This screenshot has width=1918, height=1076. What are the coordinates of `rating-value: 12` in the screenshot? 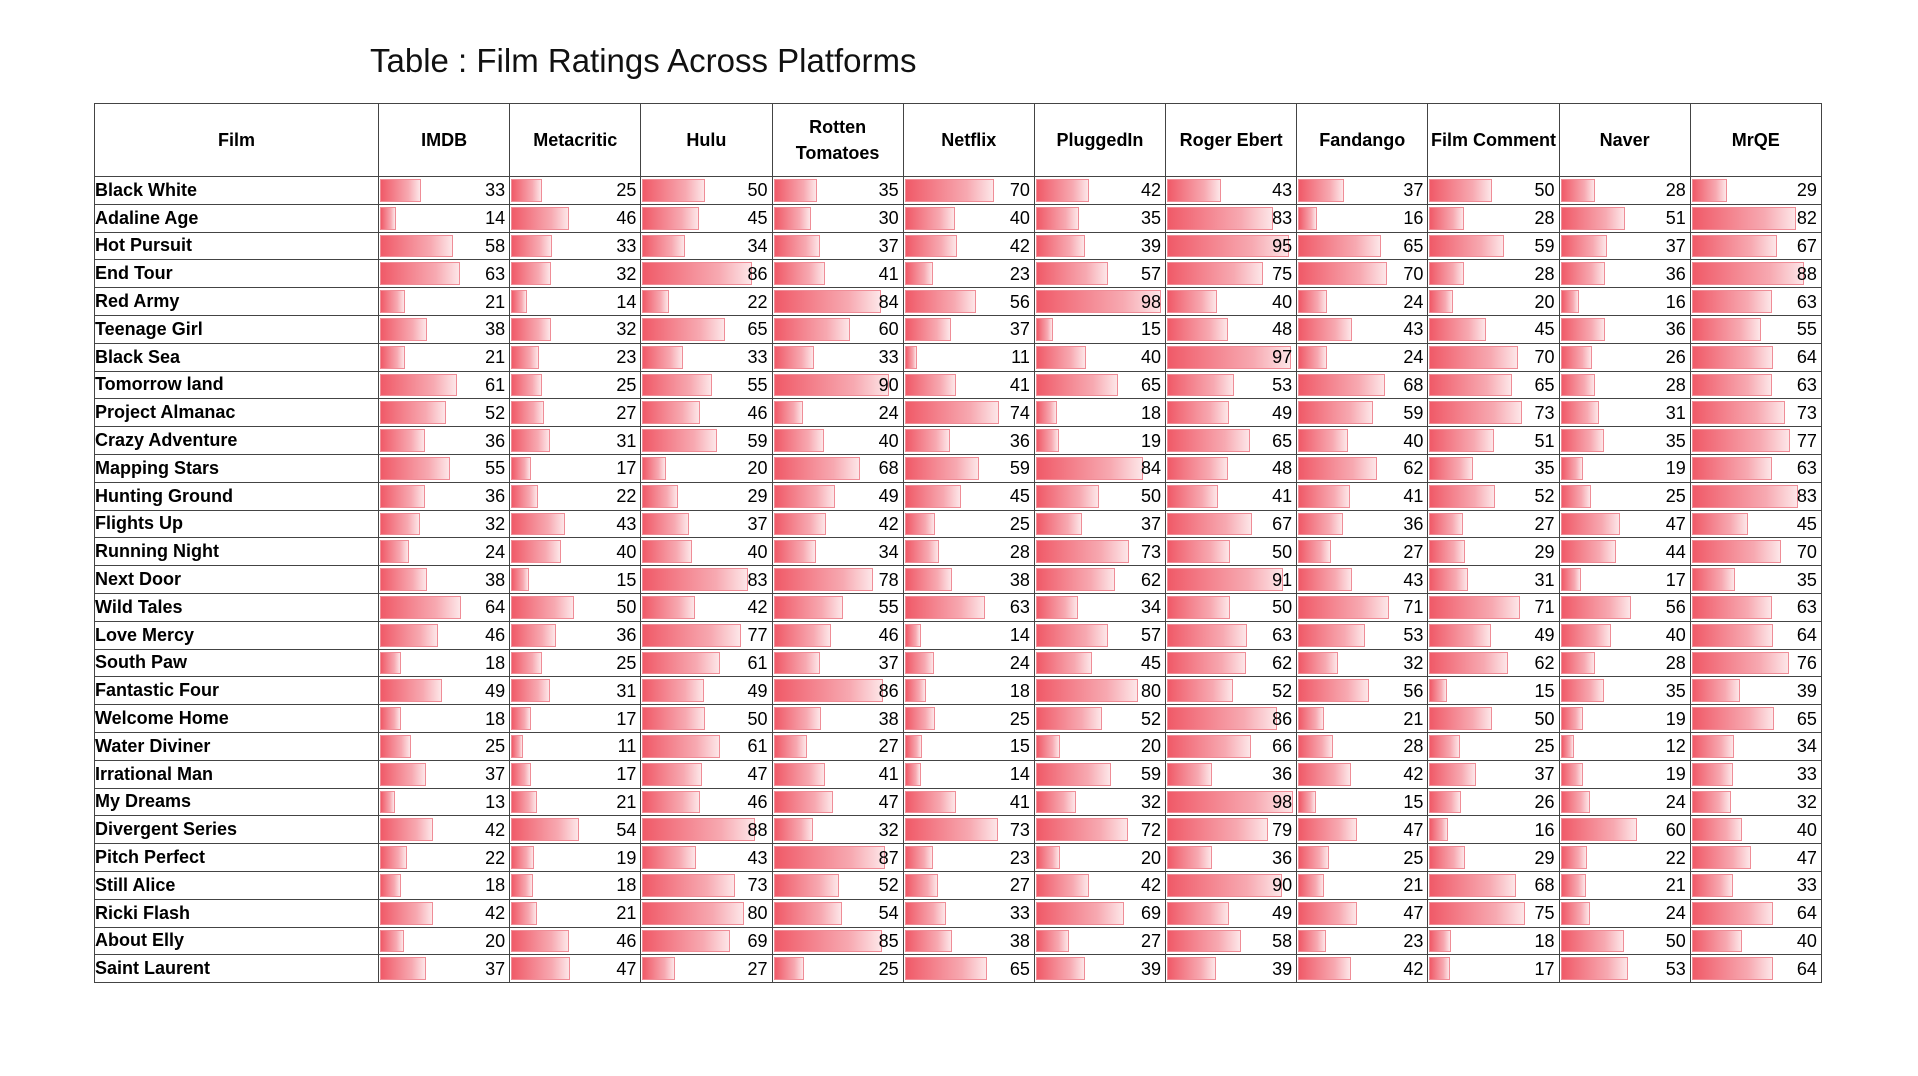 It's located at (1675, 746).